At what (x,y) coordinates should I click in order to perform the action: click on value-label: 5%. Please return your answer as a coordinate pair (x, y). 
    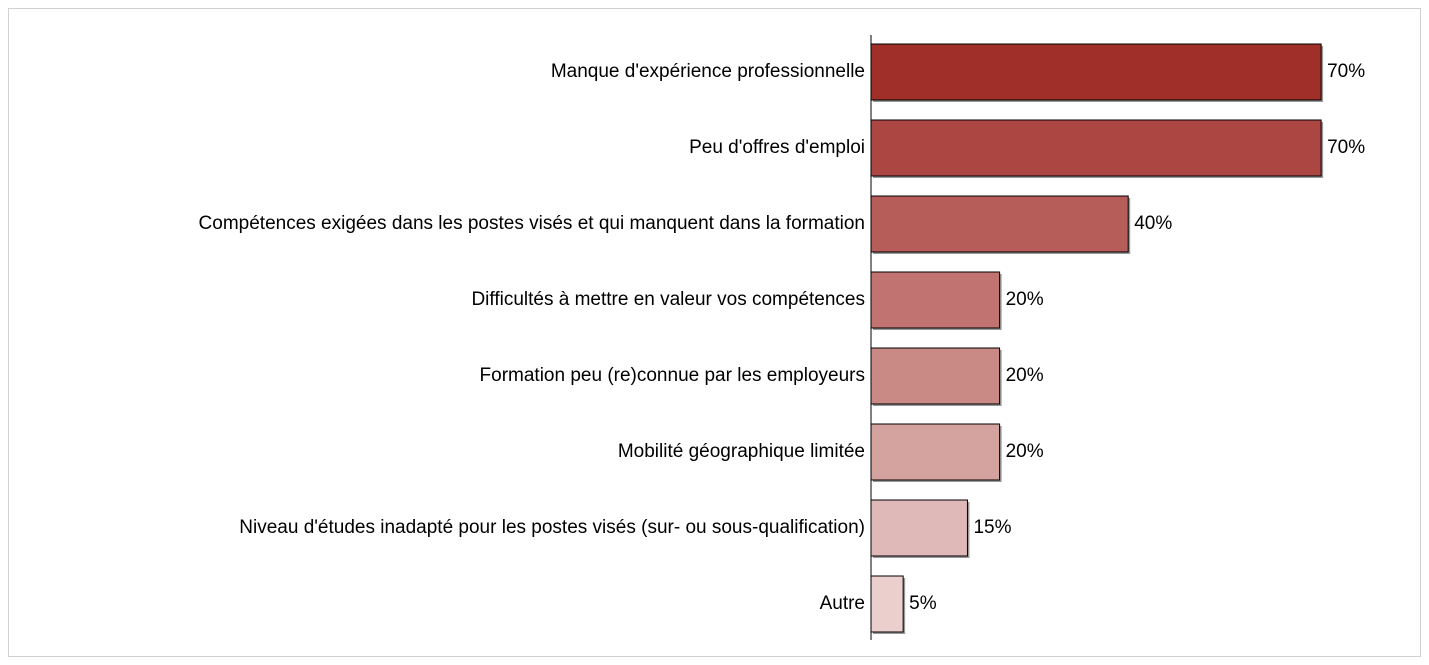
    Looking at the image, I should click on (923, 603).